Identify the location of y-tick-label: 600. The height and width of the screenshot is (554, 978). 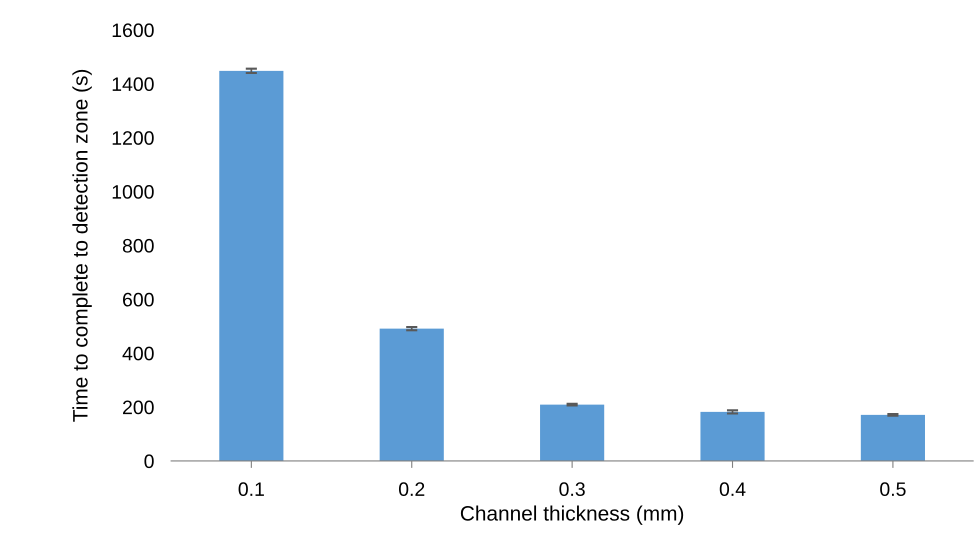
(138, 299).